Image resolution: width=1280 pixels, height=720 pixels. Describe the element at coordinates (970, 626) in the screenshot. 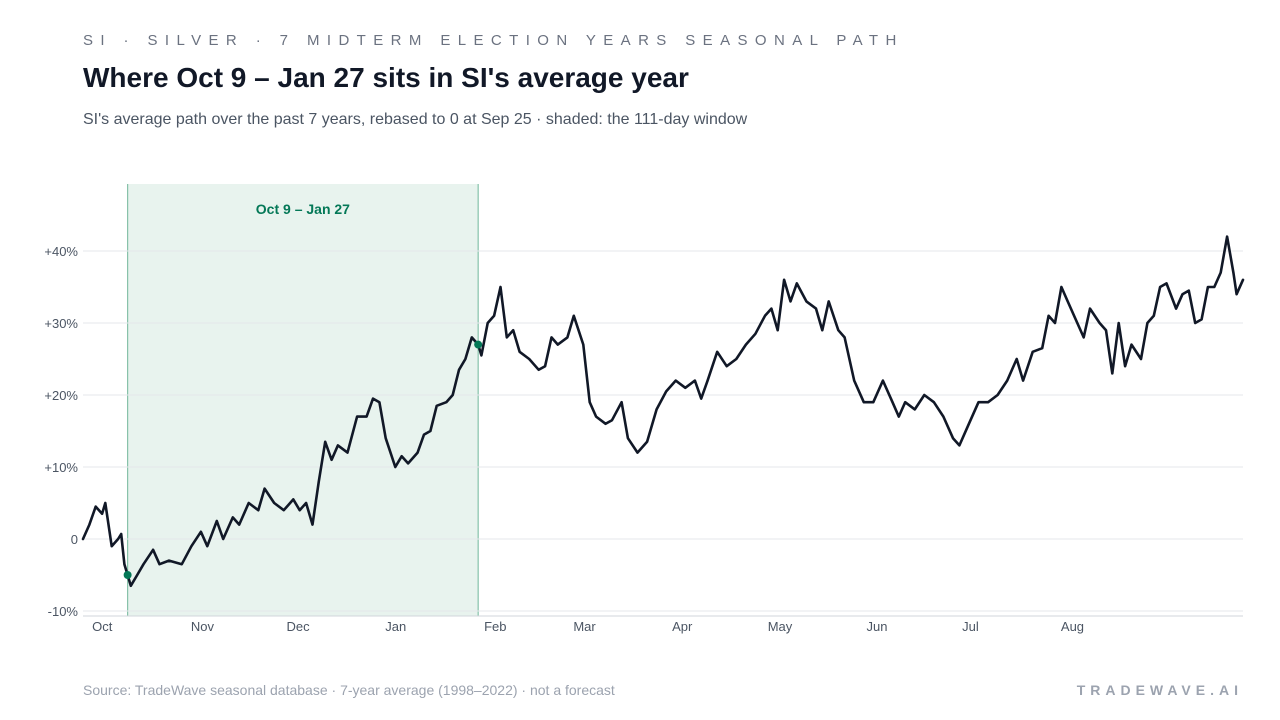

I see `x-tick-label: Jul` at that location.